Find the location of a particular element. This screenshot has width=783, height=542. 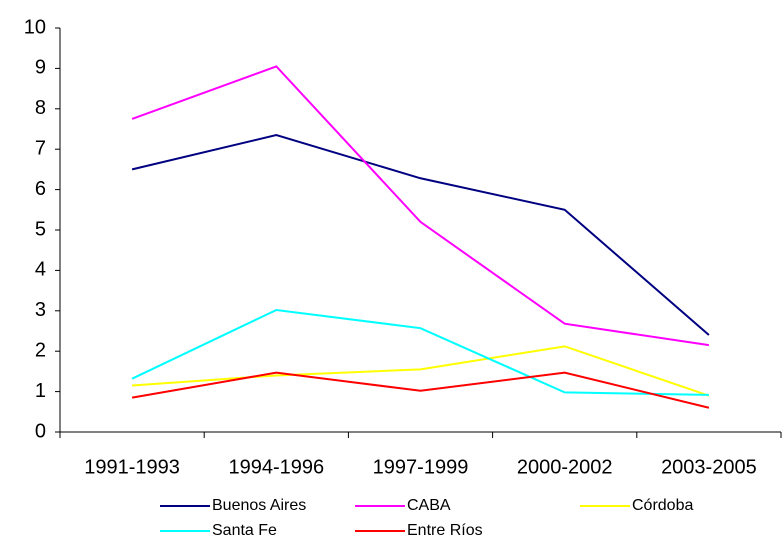

legend-label: Córdoba is located at coordinates (662, 505).